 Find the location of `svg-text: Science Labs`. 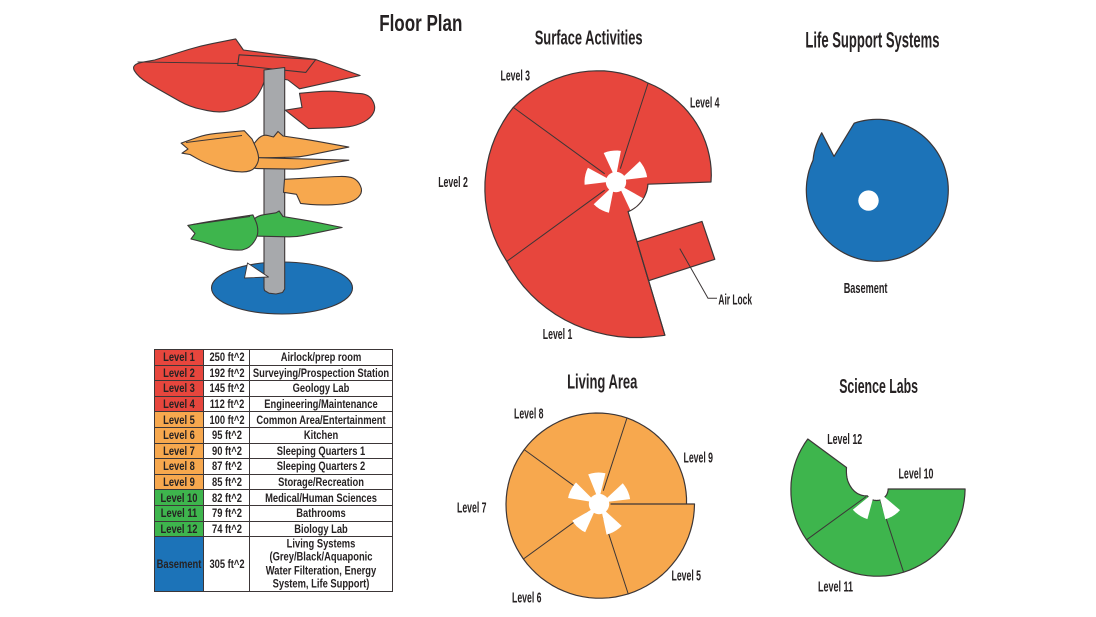

svg-text: Science Labs is located at coordinates (878, 387).